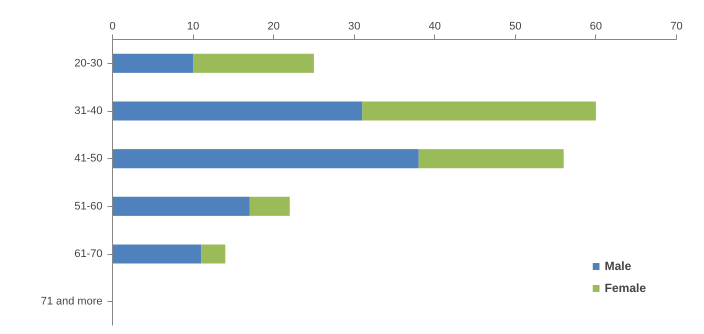  What do you see at coordinates (88, 206) in the screenshot?
I see `y-tick-label: 51-60` at bounding box center [88, 206].